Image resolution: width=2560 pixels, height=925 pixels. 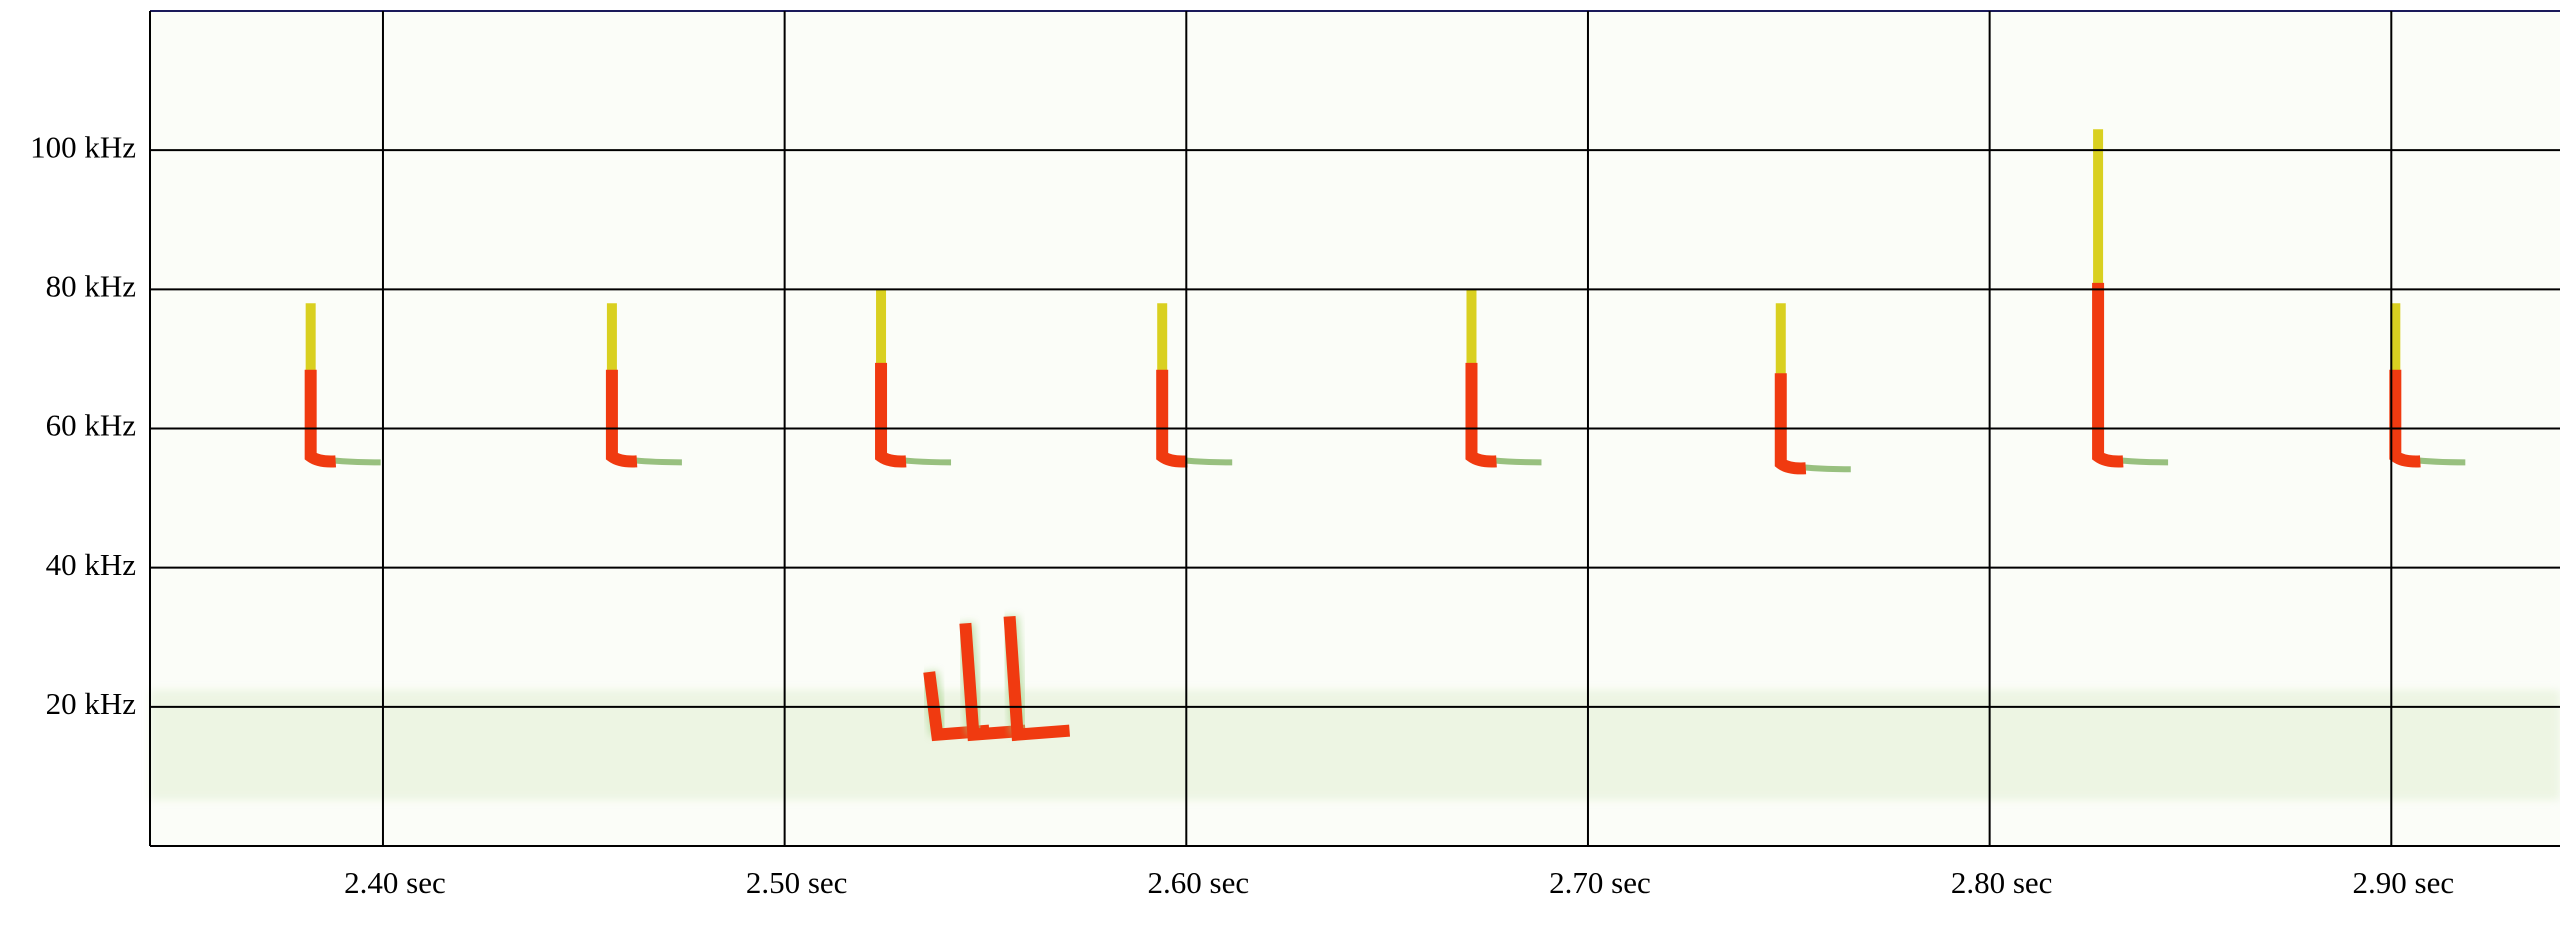 I want to click on y-tick-label: 80 kHz, so click(x=91, y=285).